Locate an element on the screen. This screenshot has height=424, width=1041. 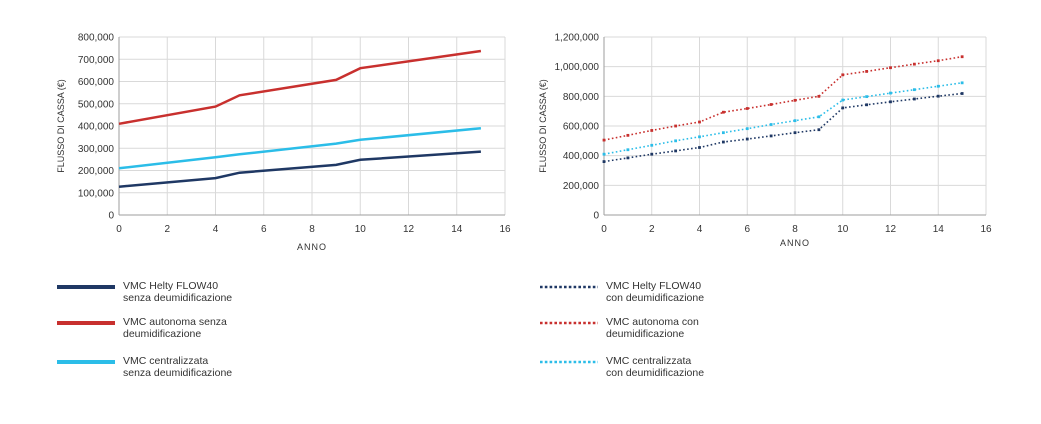
y-tick-label: 500,000 is located at coordinates (96, 104).